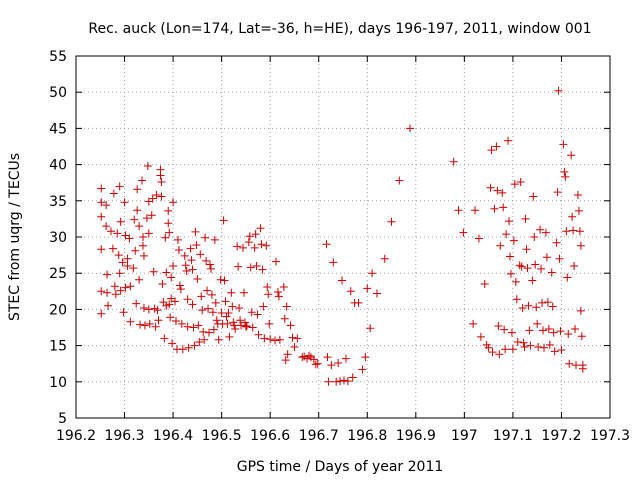 This screenshot has width=640, height=480. I want to click on x-tick-label: 197.3, so click(610, 436).